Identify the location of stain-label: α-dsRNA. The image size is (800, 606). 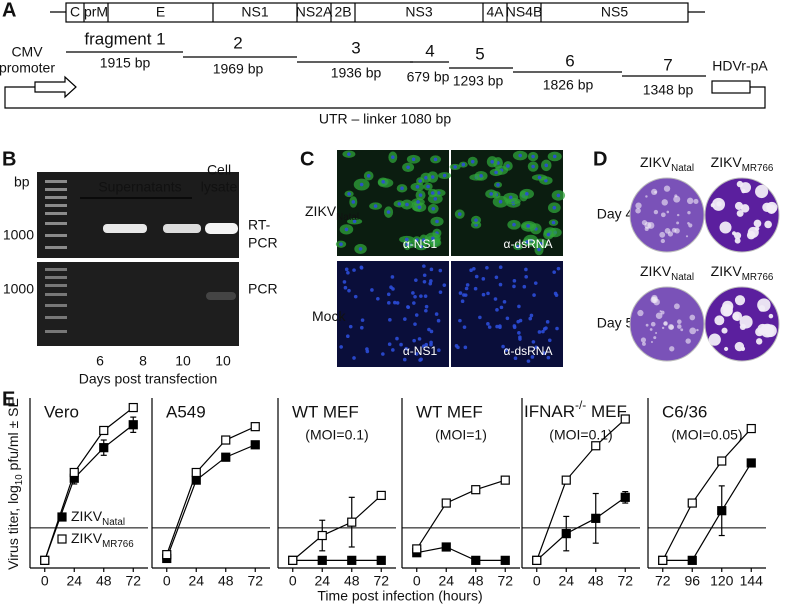
(528, 351).